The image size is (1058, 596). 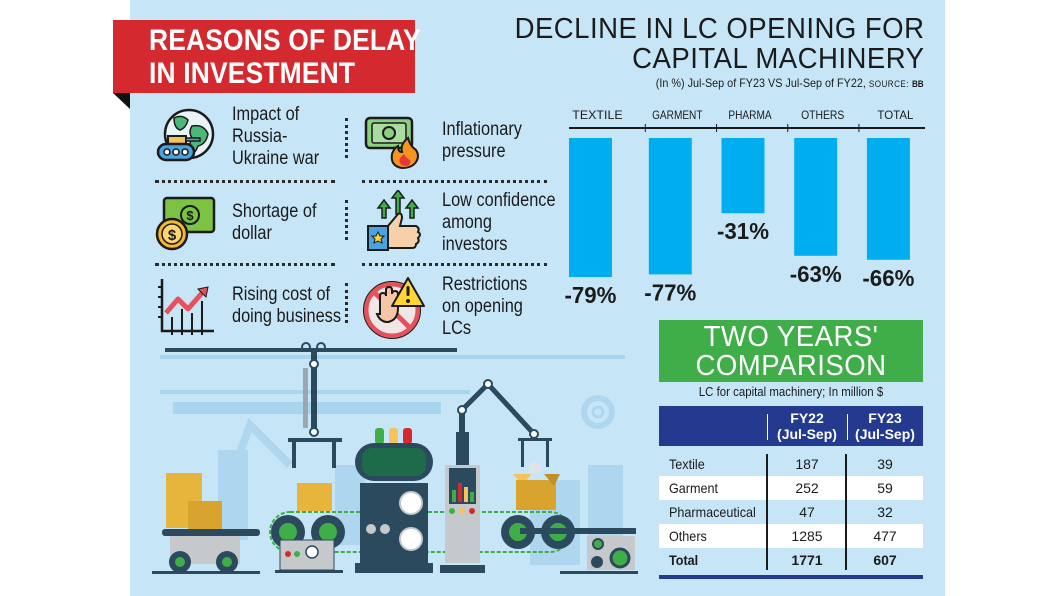 What do you see at coordinates (895, 115) in the screenshot?
I see `category-label-total: TOTAL` at bounding box center [895, 115].